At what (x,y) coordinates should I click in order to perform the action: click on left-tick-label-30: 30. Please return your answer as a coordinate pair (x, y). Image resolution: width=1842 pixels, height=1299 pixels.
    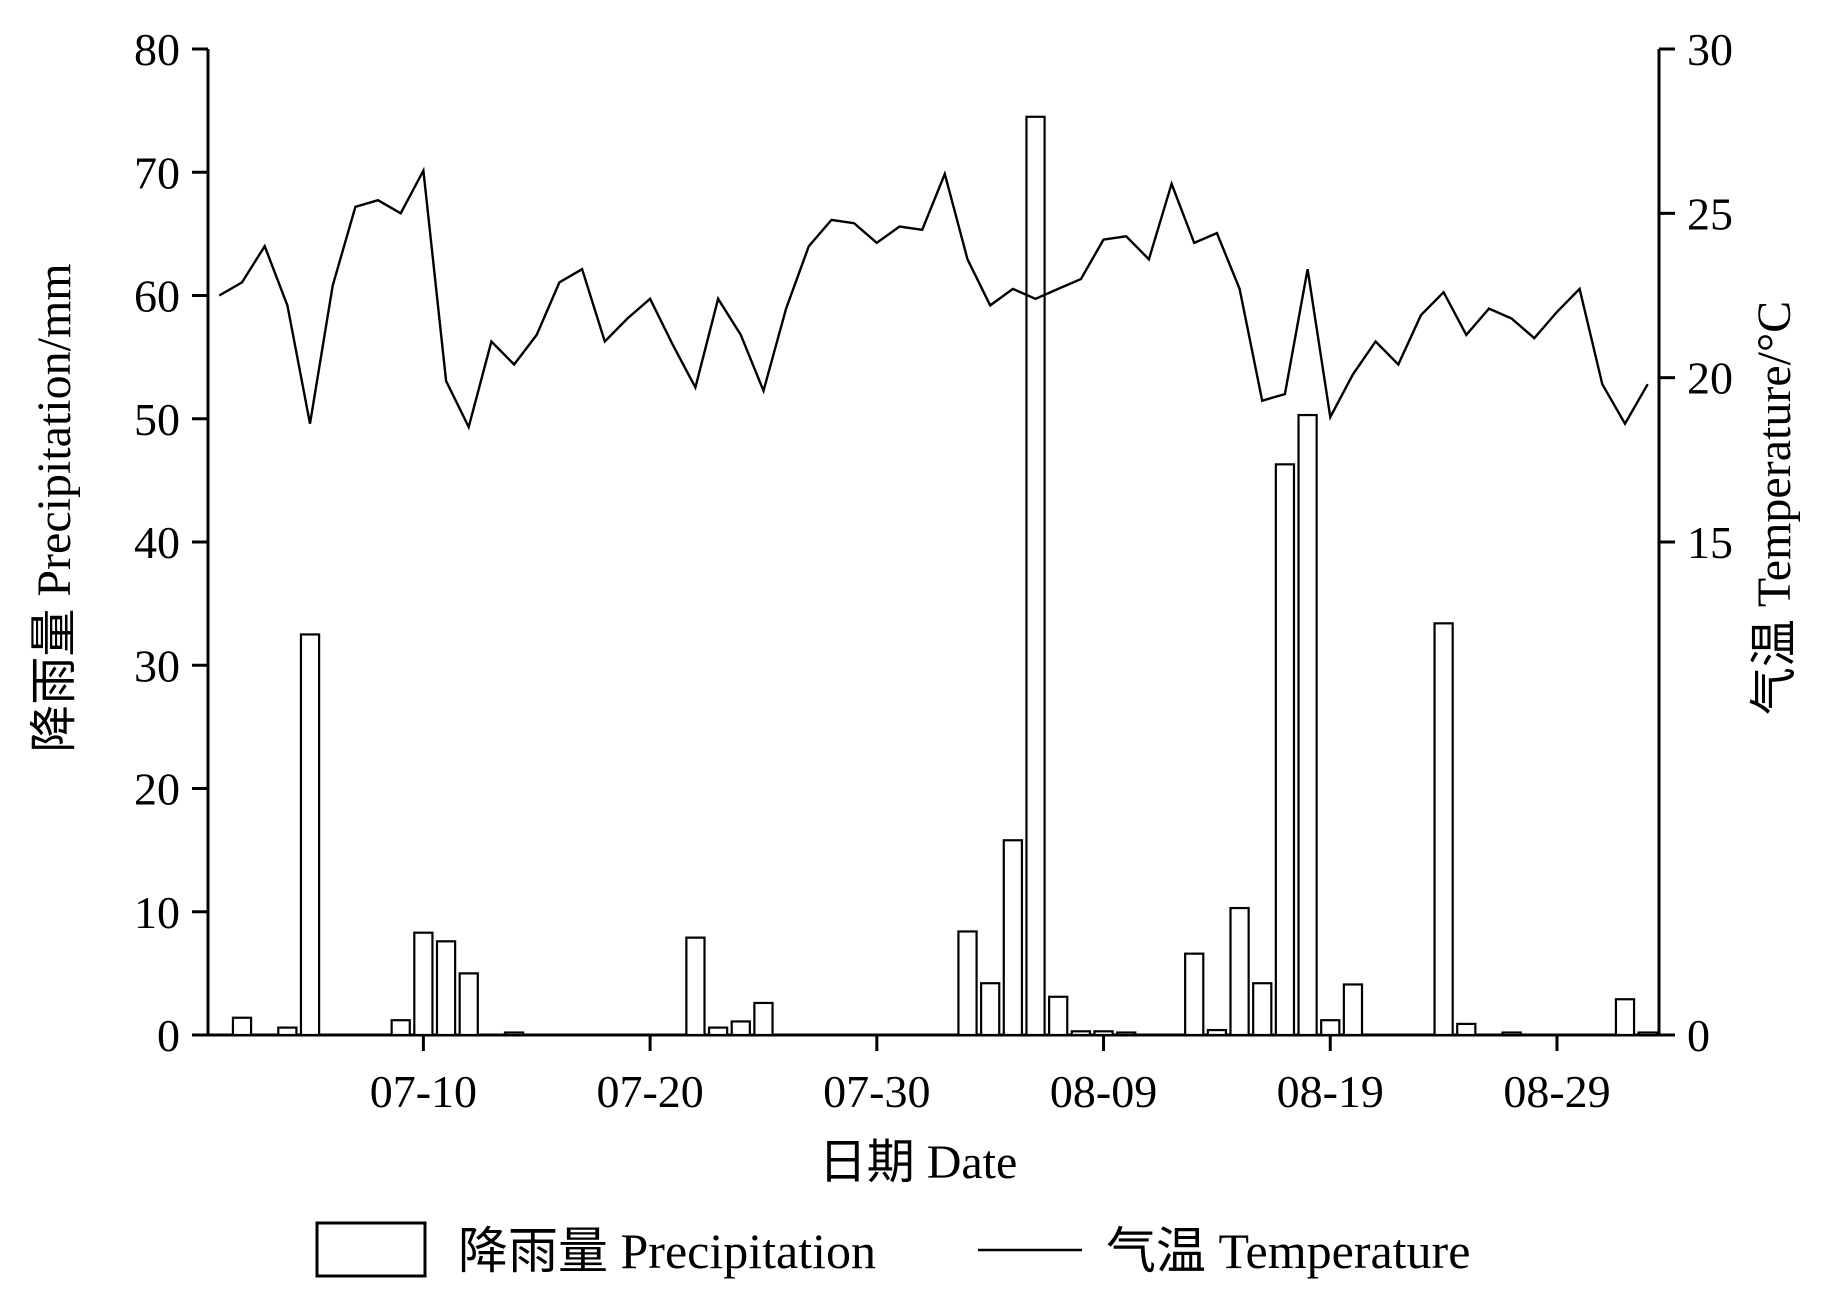
    Looking at the image, I should click on (157, 665).